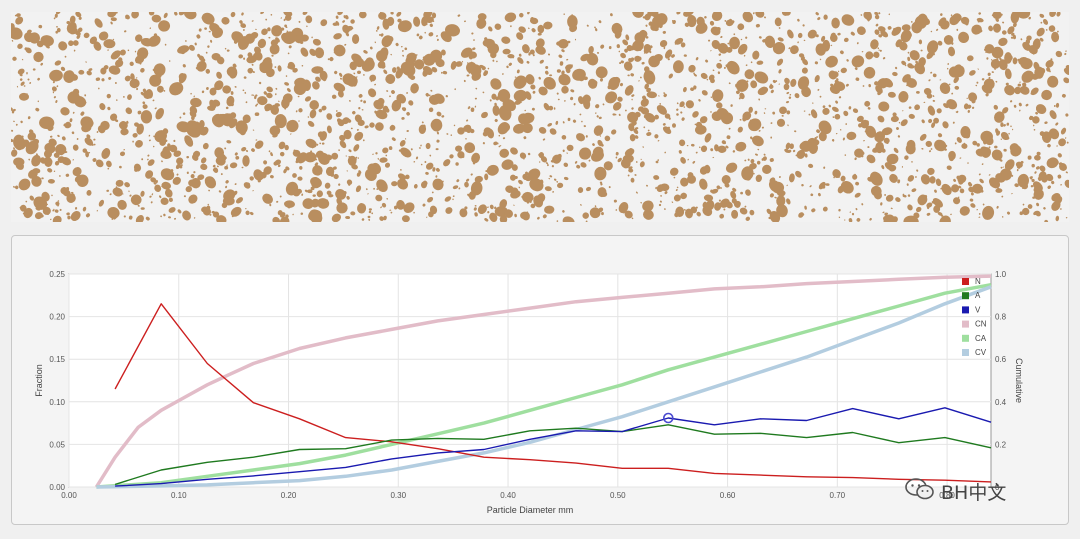  I want to click on watermark: BH中文, so click(955, 491).